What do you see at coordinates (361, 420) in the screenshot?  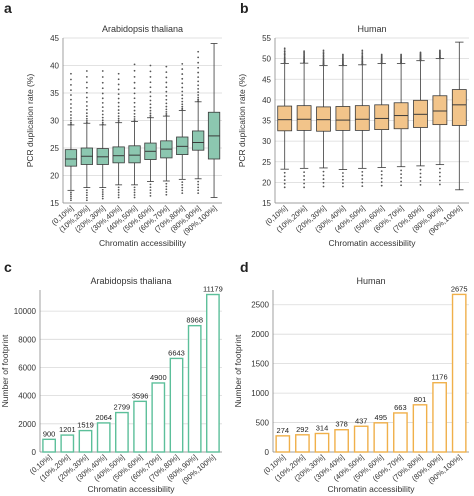 I see `bar-value-label: 437` at bounding box center [361, 420].